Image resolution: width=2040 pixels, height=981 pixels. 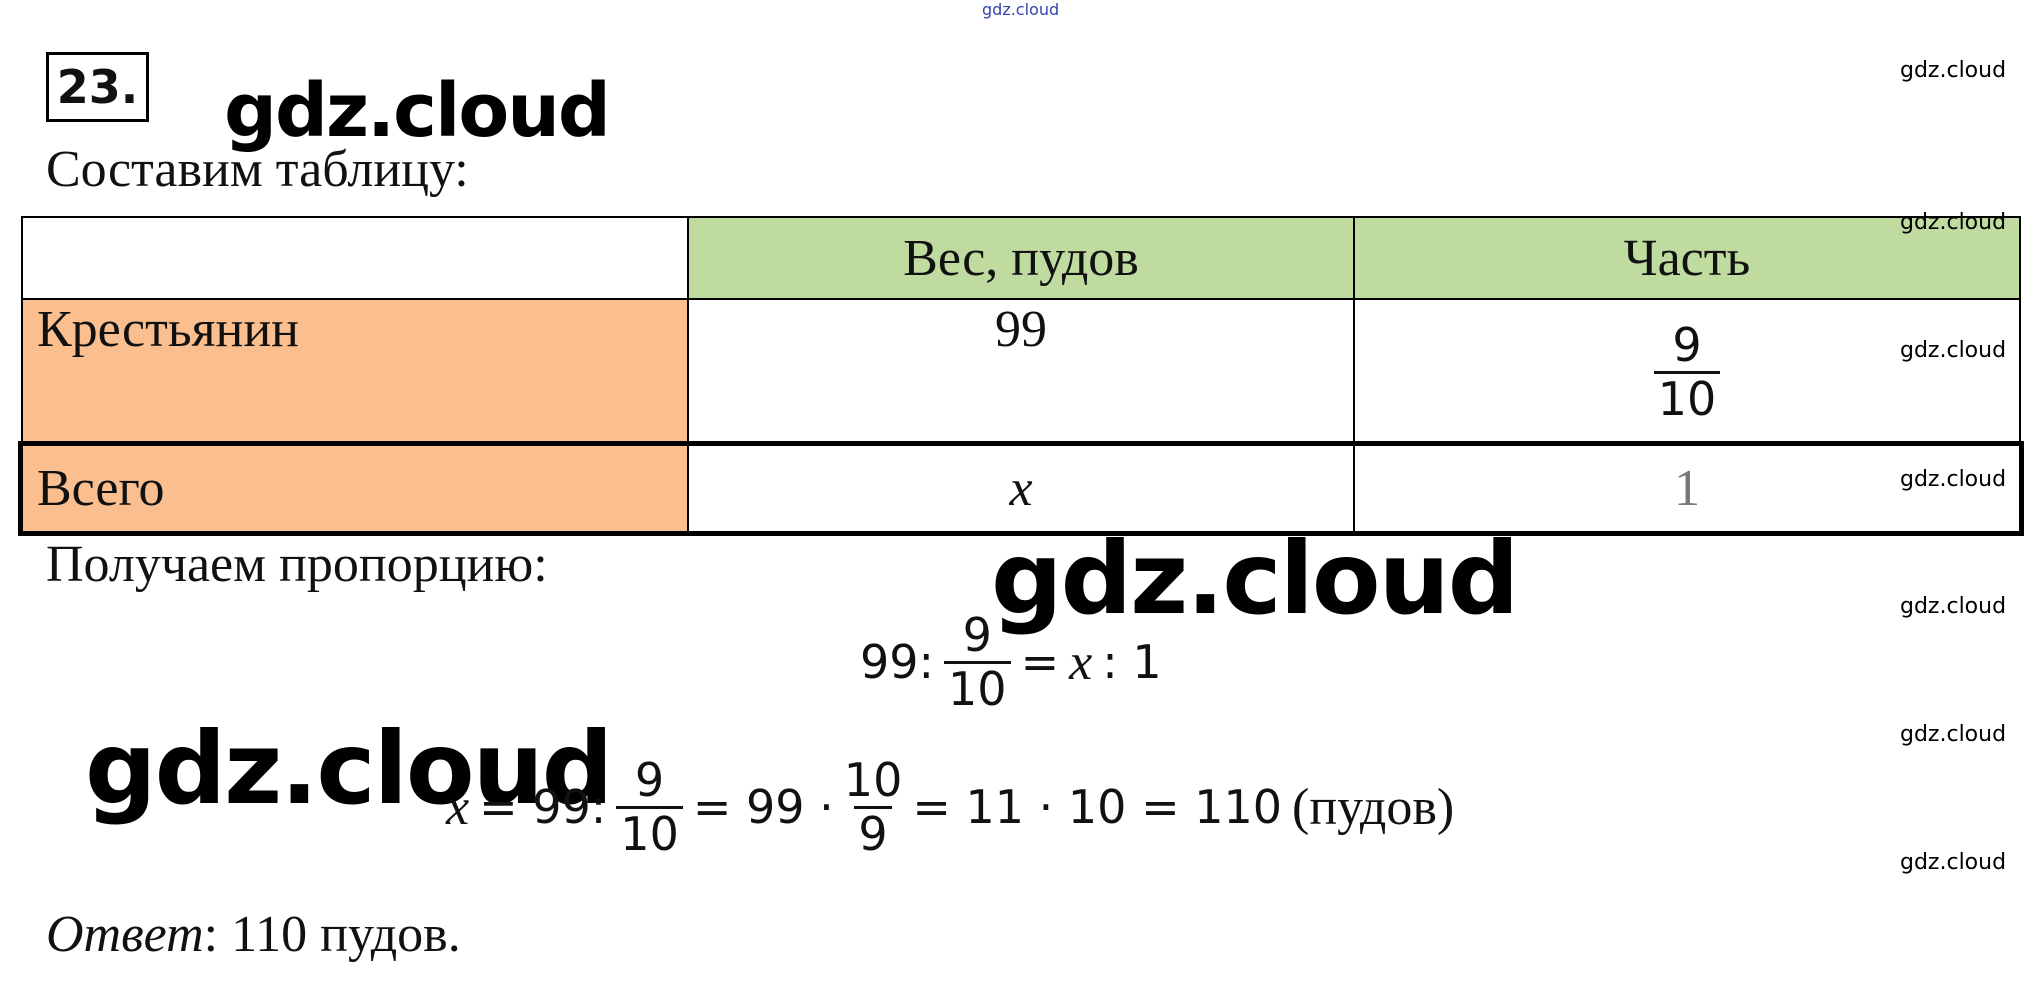 What do you see at coordinates (1687, 488) in the screenshot?
I see `cell: 1` at bounding box center [1687, 488].